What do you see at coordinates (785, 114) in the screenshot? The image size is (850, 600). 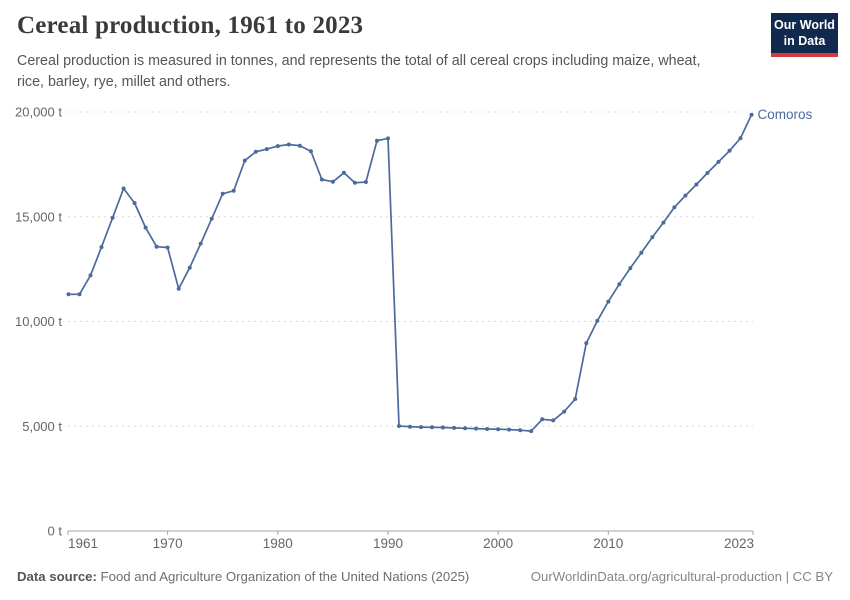 I see `series-end-label: Comoros` at bounding box center [785, 114].